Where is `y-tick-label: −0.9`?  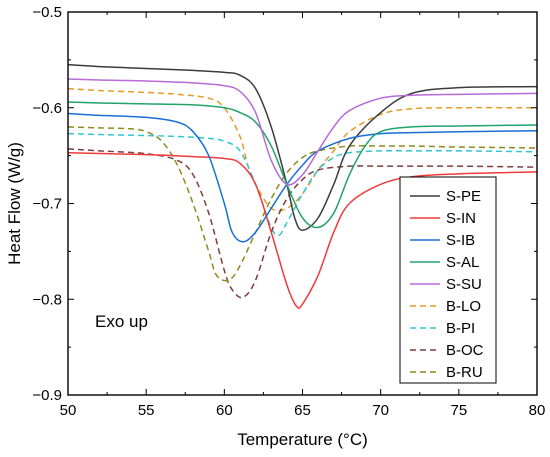 y-tick-label: −0.9 is located at coordinates (47, 395).